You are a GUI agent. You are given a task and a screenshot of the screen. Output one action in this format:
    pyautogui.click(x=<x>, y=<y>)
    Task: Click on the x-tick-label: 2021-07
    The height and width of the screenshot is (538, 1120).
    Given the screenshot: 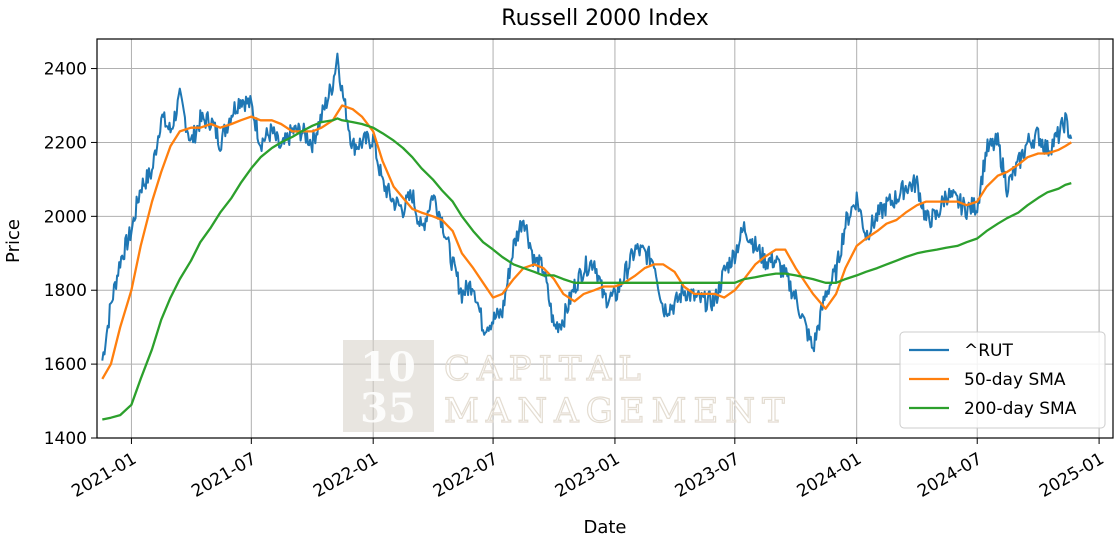 What is the action you would take?
    pyautogui.click(x=224, y=475)
    